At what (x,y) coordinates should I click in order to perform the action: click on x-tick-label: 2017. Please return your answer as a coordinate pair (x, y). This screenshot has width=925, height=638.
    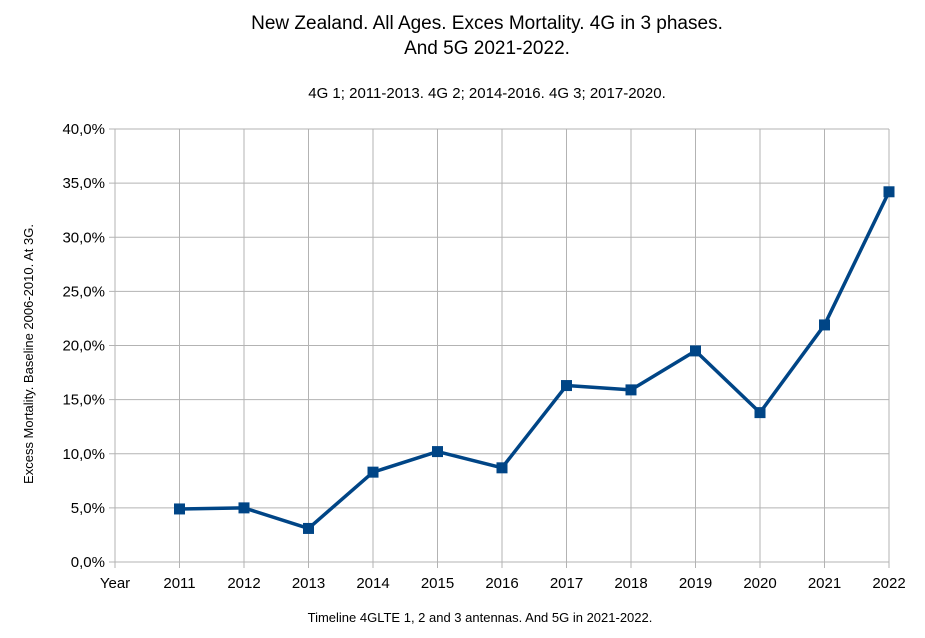
    Looking at the image, I should click on (566, 583).